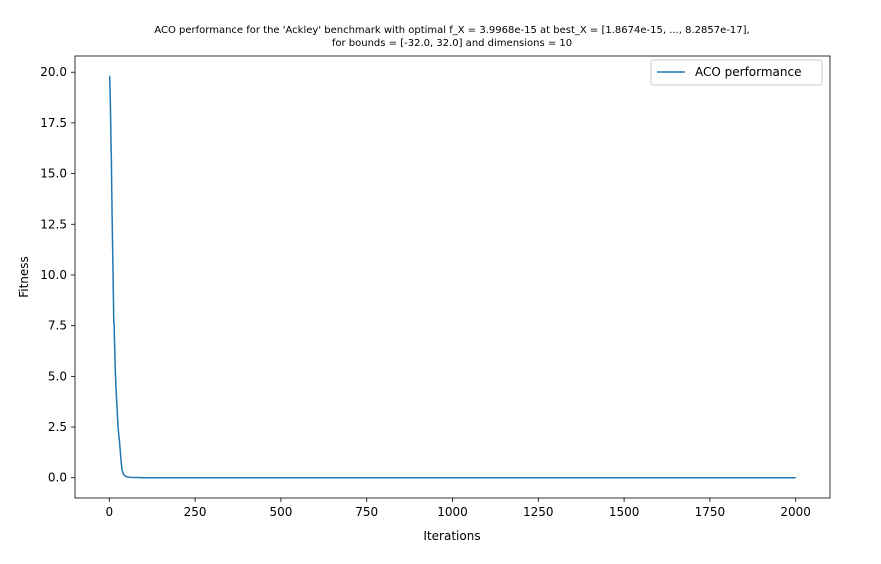  Describe the element at coordinates (57, 427) in the screenshot. I see `y-tick-label: 2.5` at that location.